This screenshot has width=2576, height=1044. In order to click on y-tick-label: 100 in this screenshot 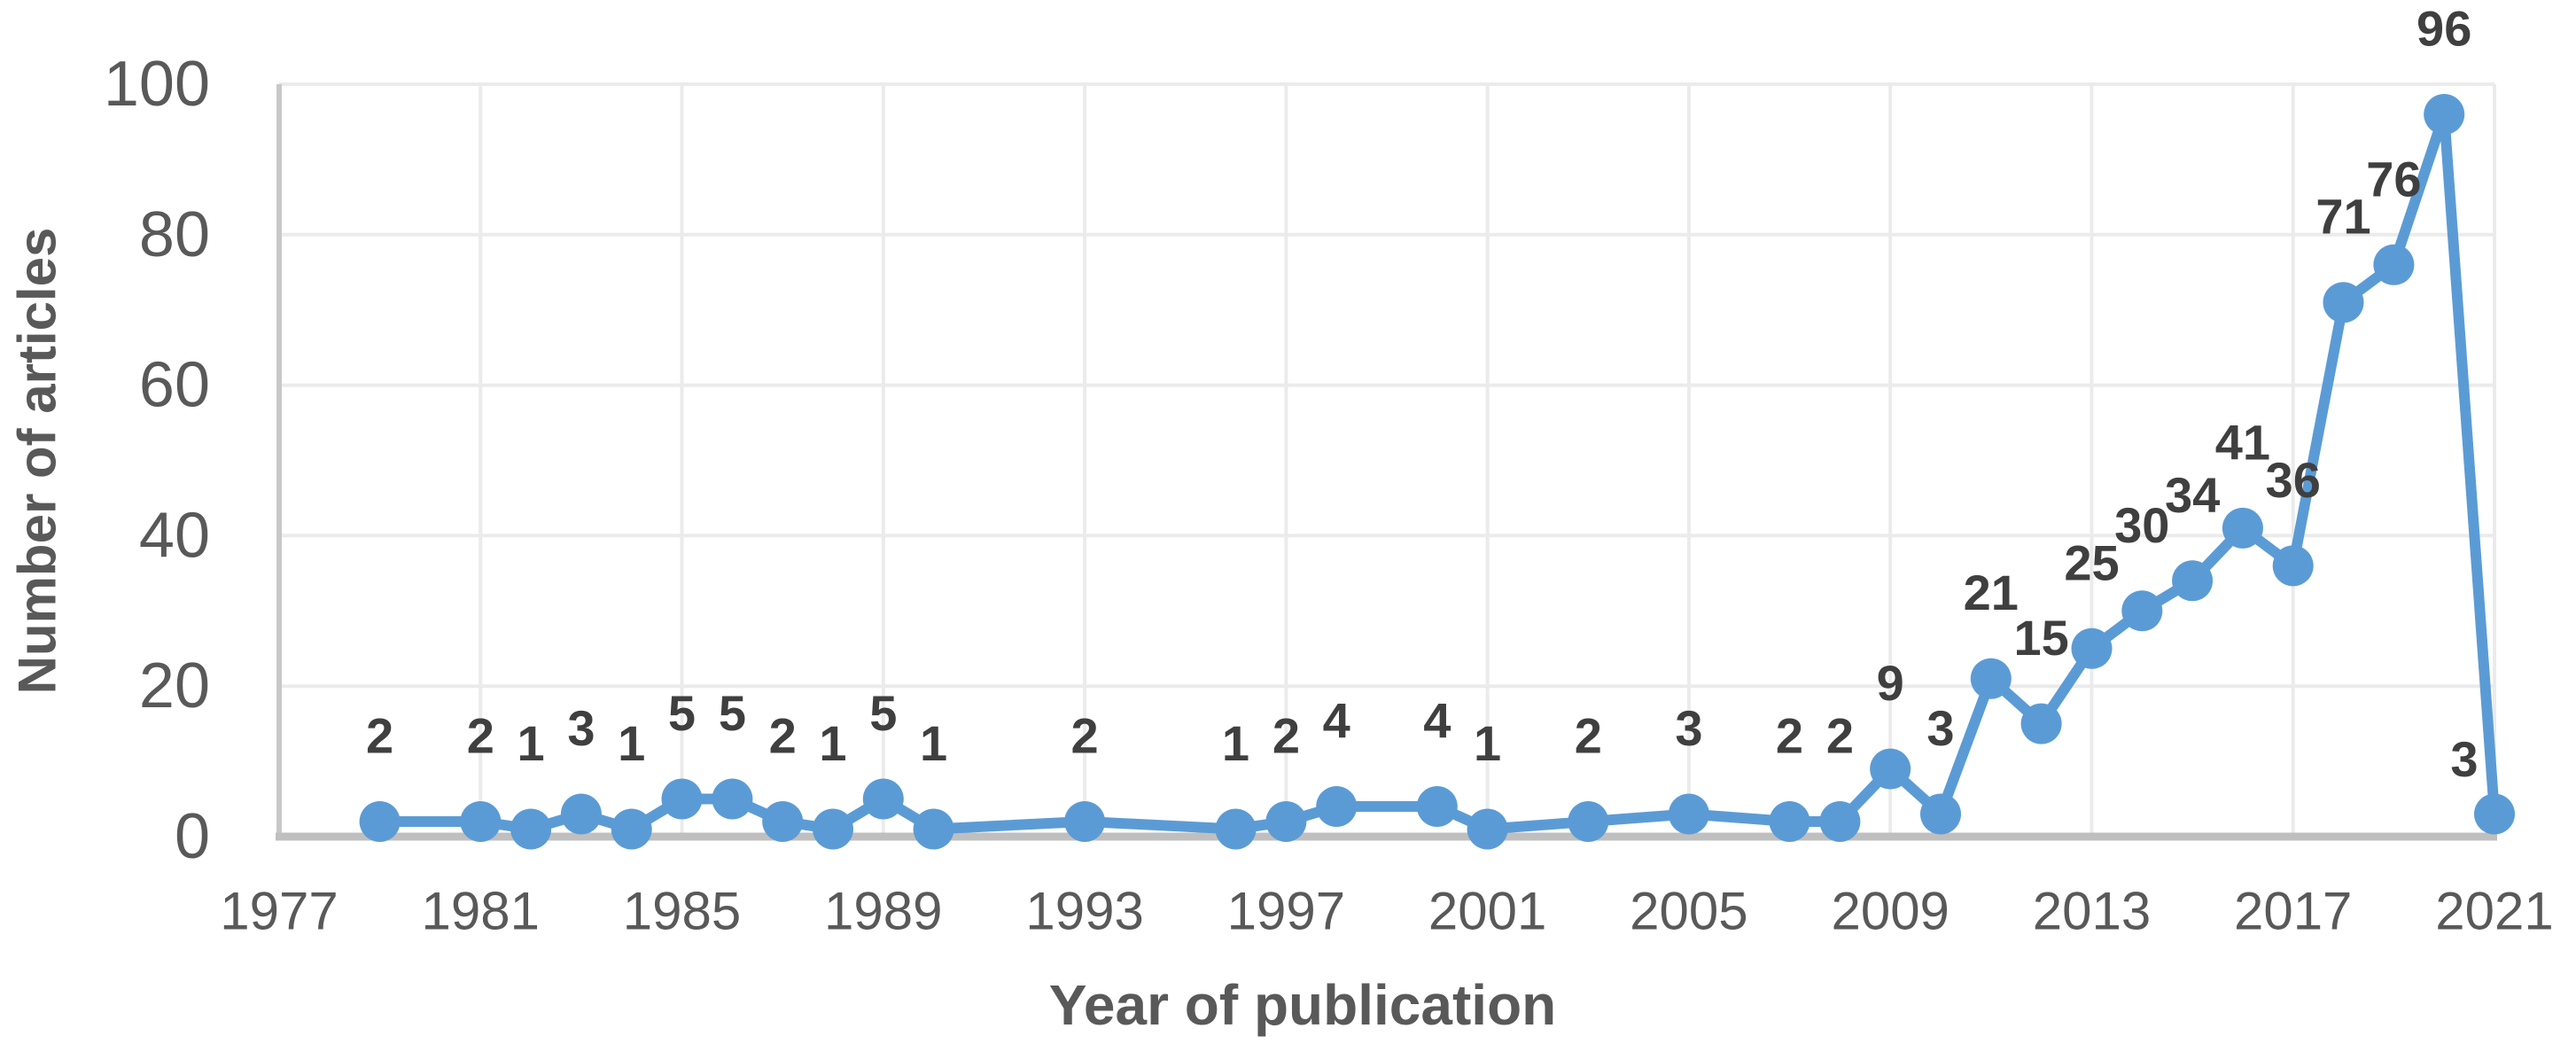, I will do `click(157, 84)`.